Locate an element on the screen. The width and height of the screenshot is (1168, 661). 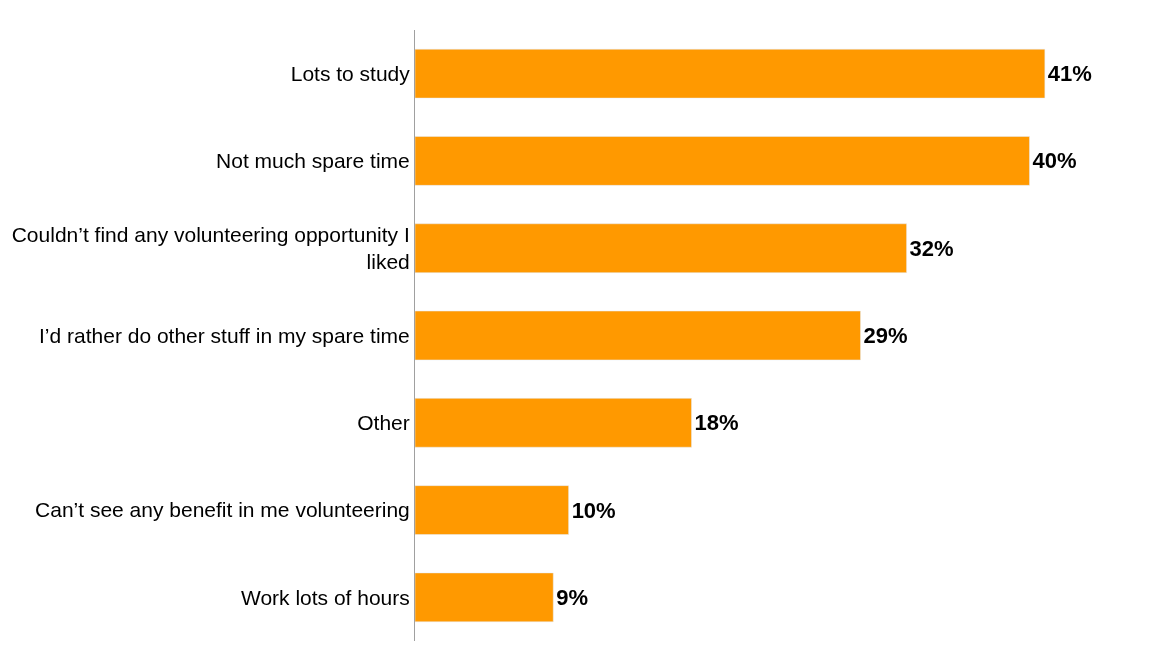
y-tick-label: Couldn’t find any volunteering opportunity I liked is located at coordinates (210, 248).